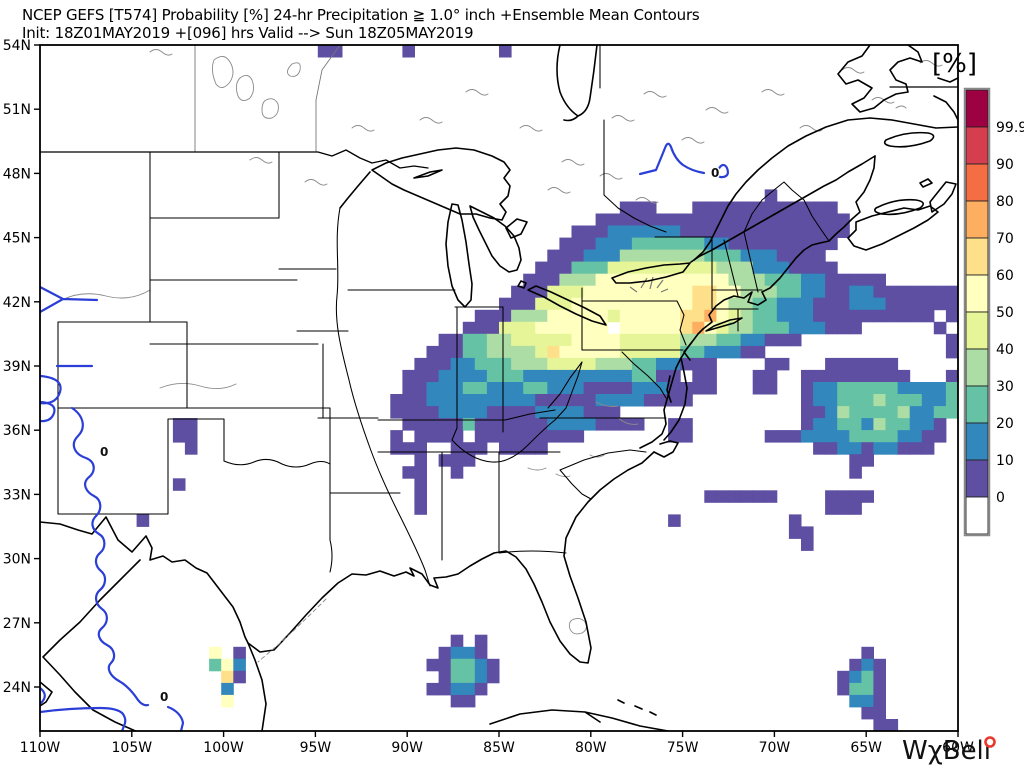  Describe the element at coordinates (1005, 165) in the screenshot. I see `colorbar-tick-label: 90` at that location.